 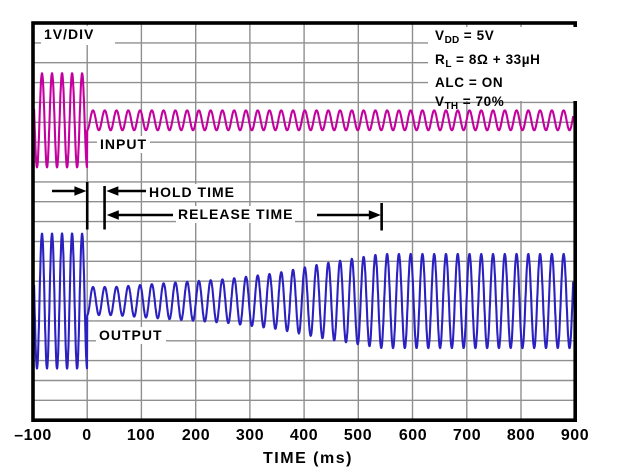 I want to click on x-tick-label: 900, so click(x=575, y=435).